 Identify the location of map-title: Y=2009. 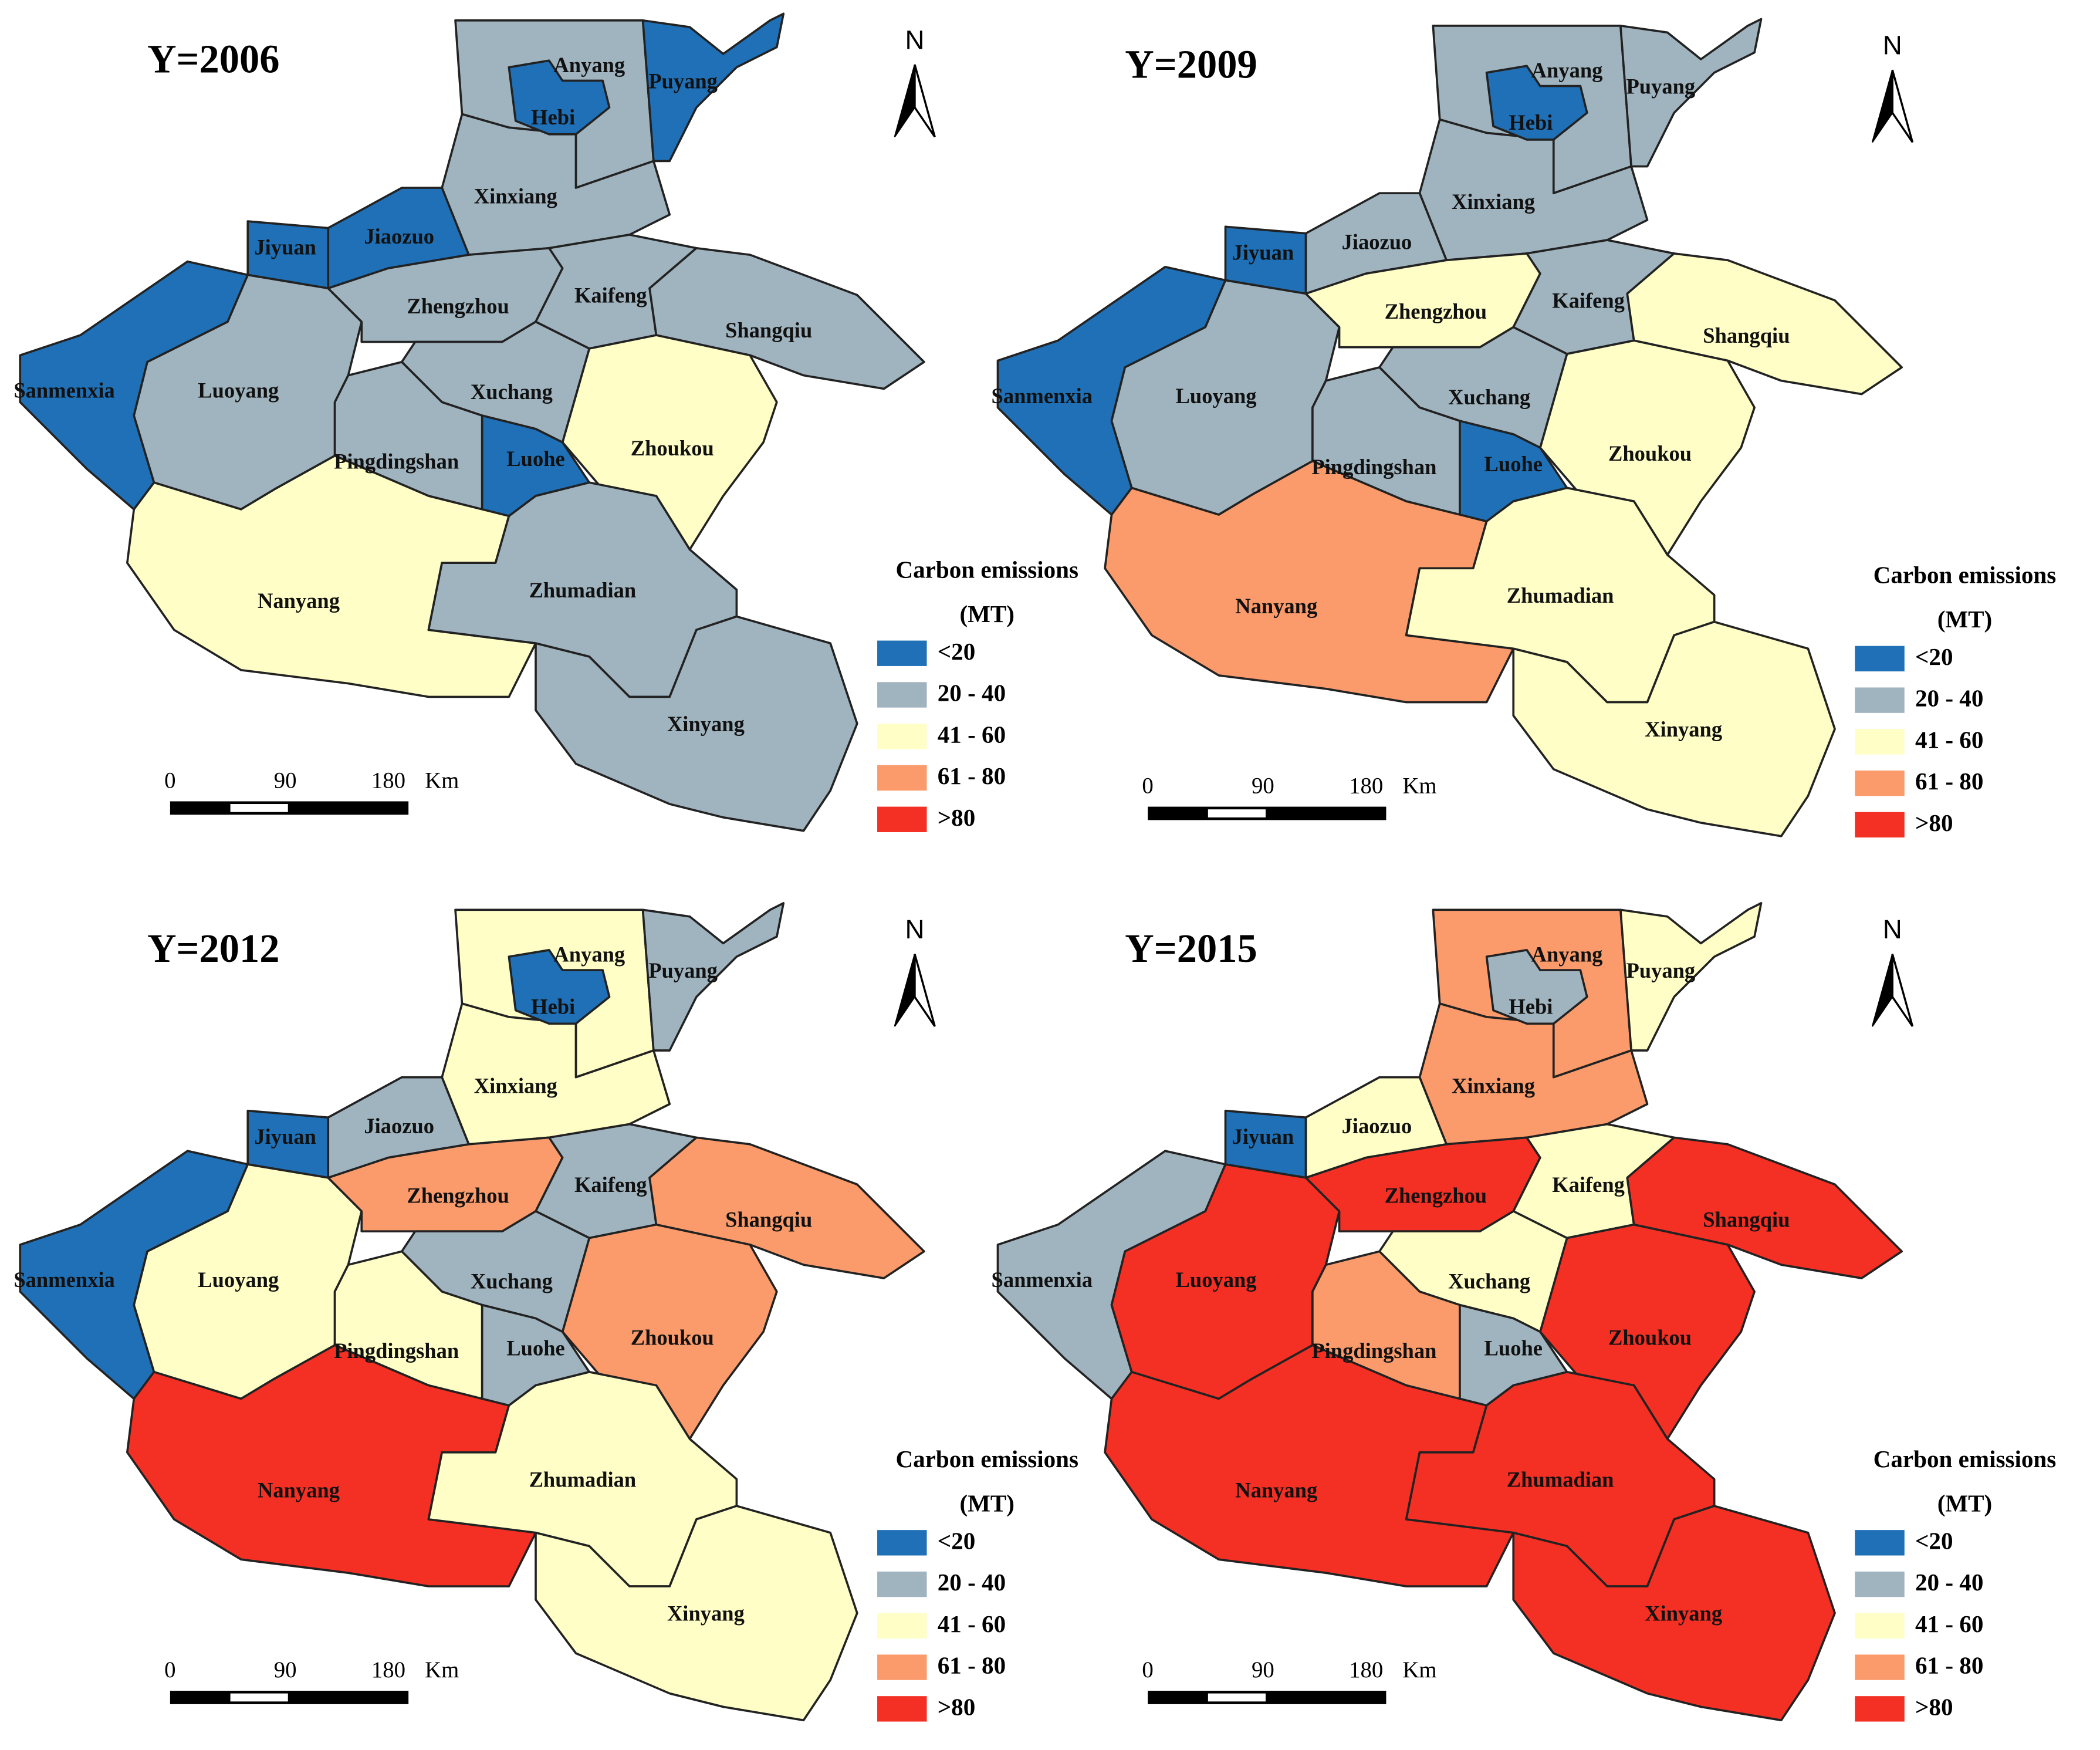
(1191, 64).